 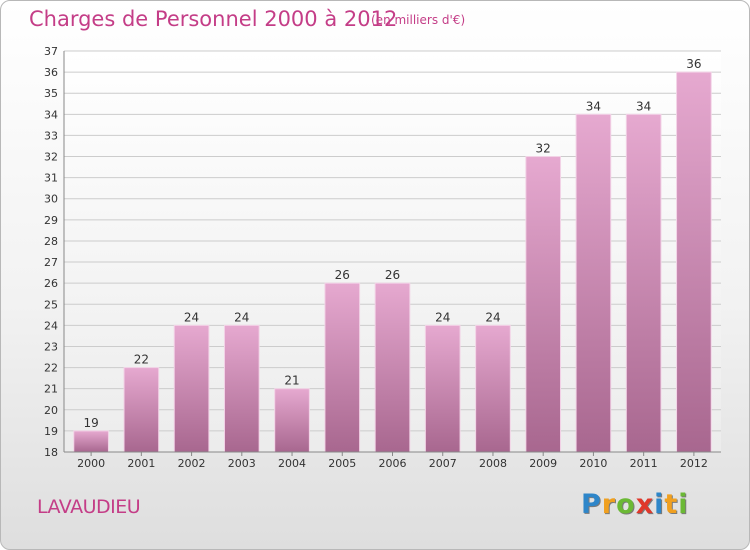 I want to click on x-tick-label-2006: 2006, so click(x=393, y=463).